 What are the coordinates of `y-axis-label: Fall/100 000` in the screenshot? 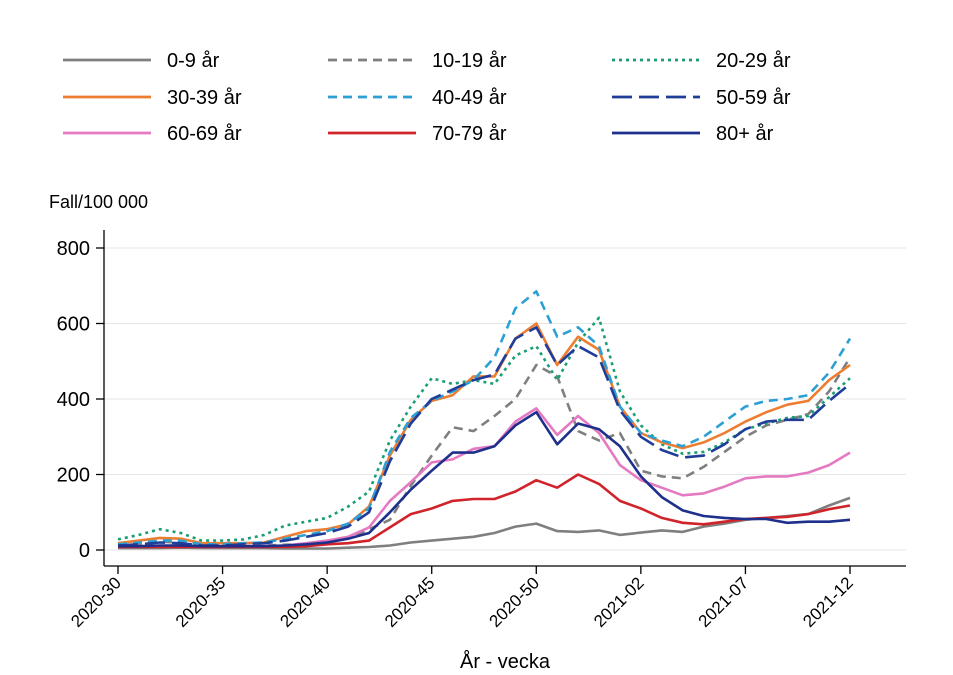 It's located at (98, 202).